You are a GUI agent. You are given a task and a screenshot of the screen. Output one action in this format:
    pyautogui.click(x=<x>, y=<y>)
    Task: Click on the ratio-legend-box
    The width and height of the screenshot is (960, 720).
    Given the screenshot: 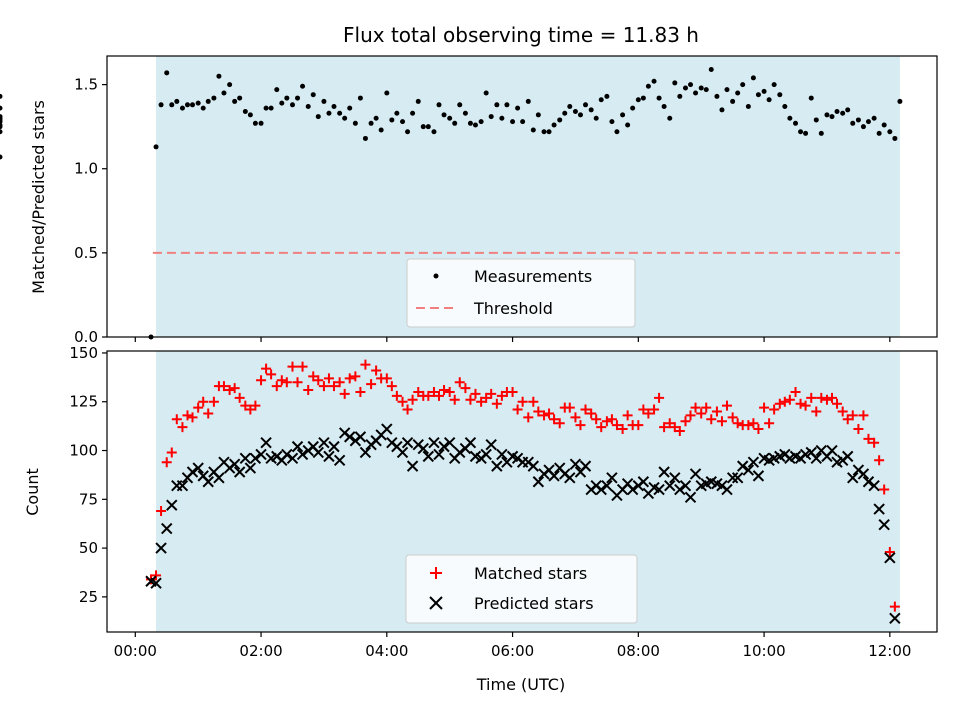 What is the action you would take?
    pyautogui.click(x=521, y=293)
    